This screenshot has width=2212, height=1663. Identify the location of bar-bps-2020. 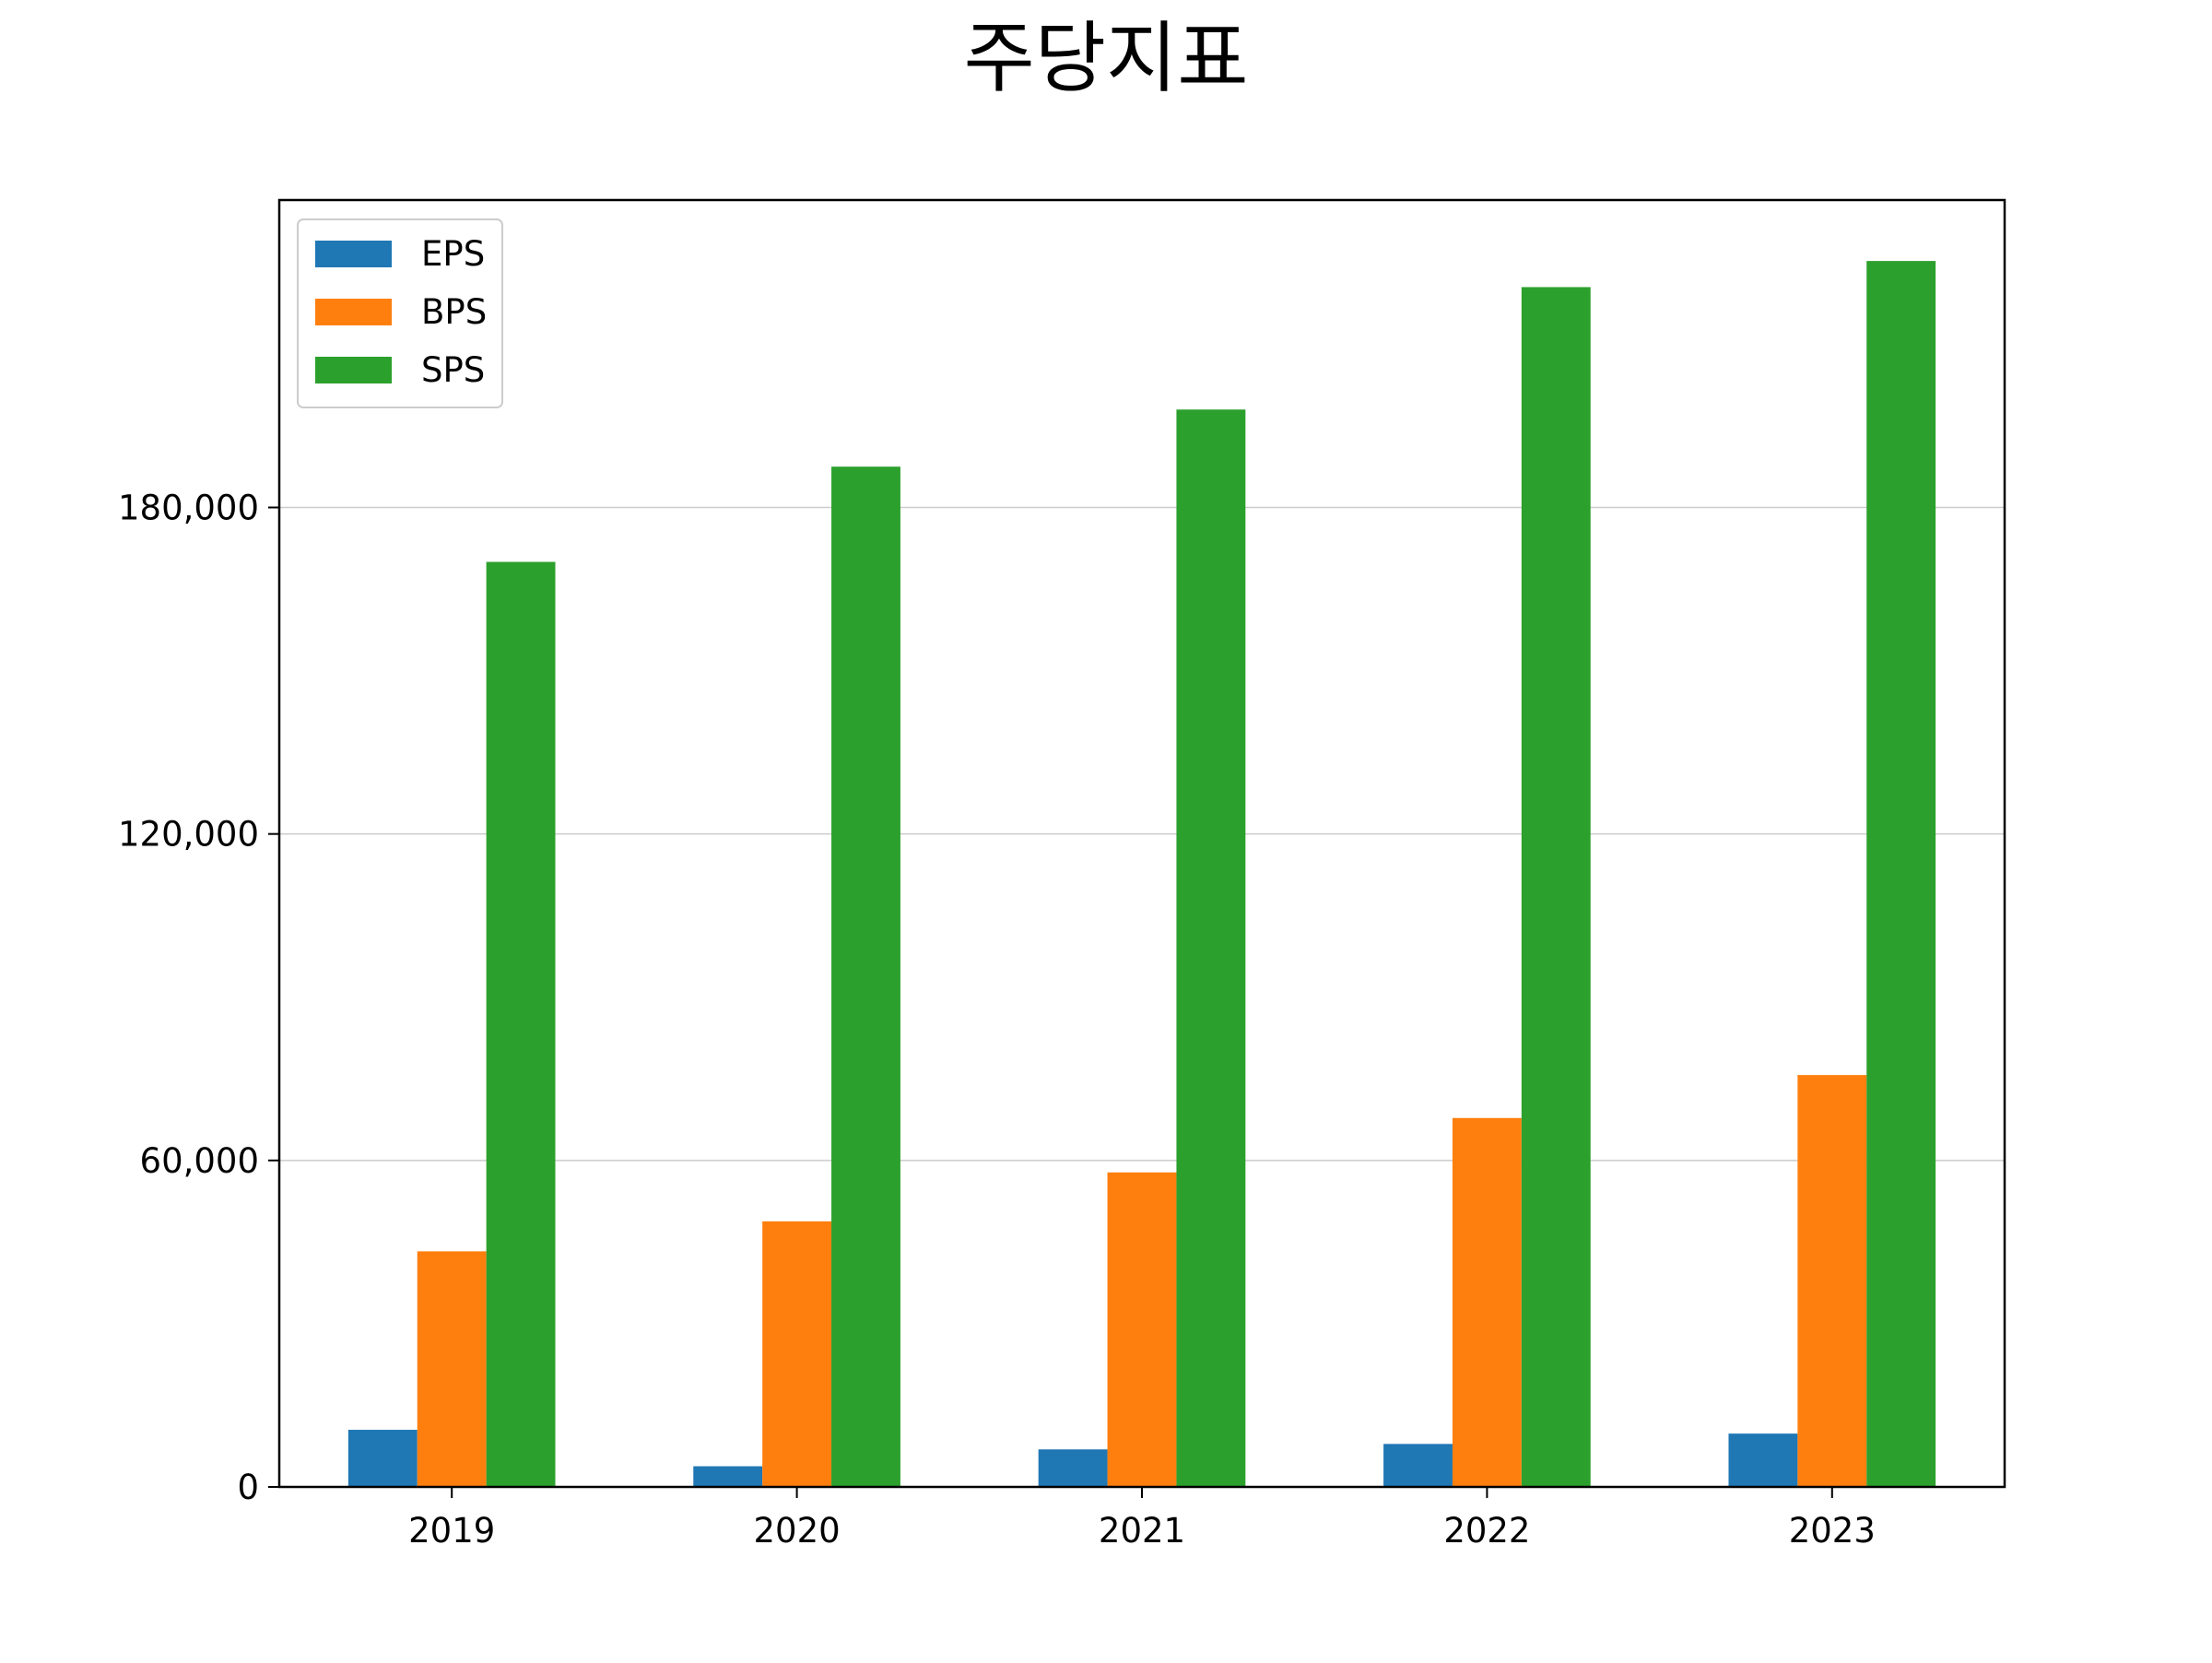
(797, 1354).